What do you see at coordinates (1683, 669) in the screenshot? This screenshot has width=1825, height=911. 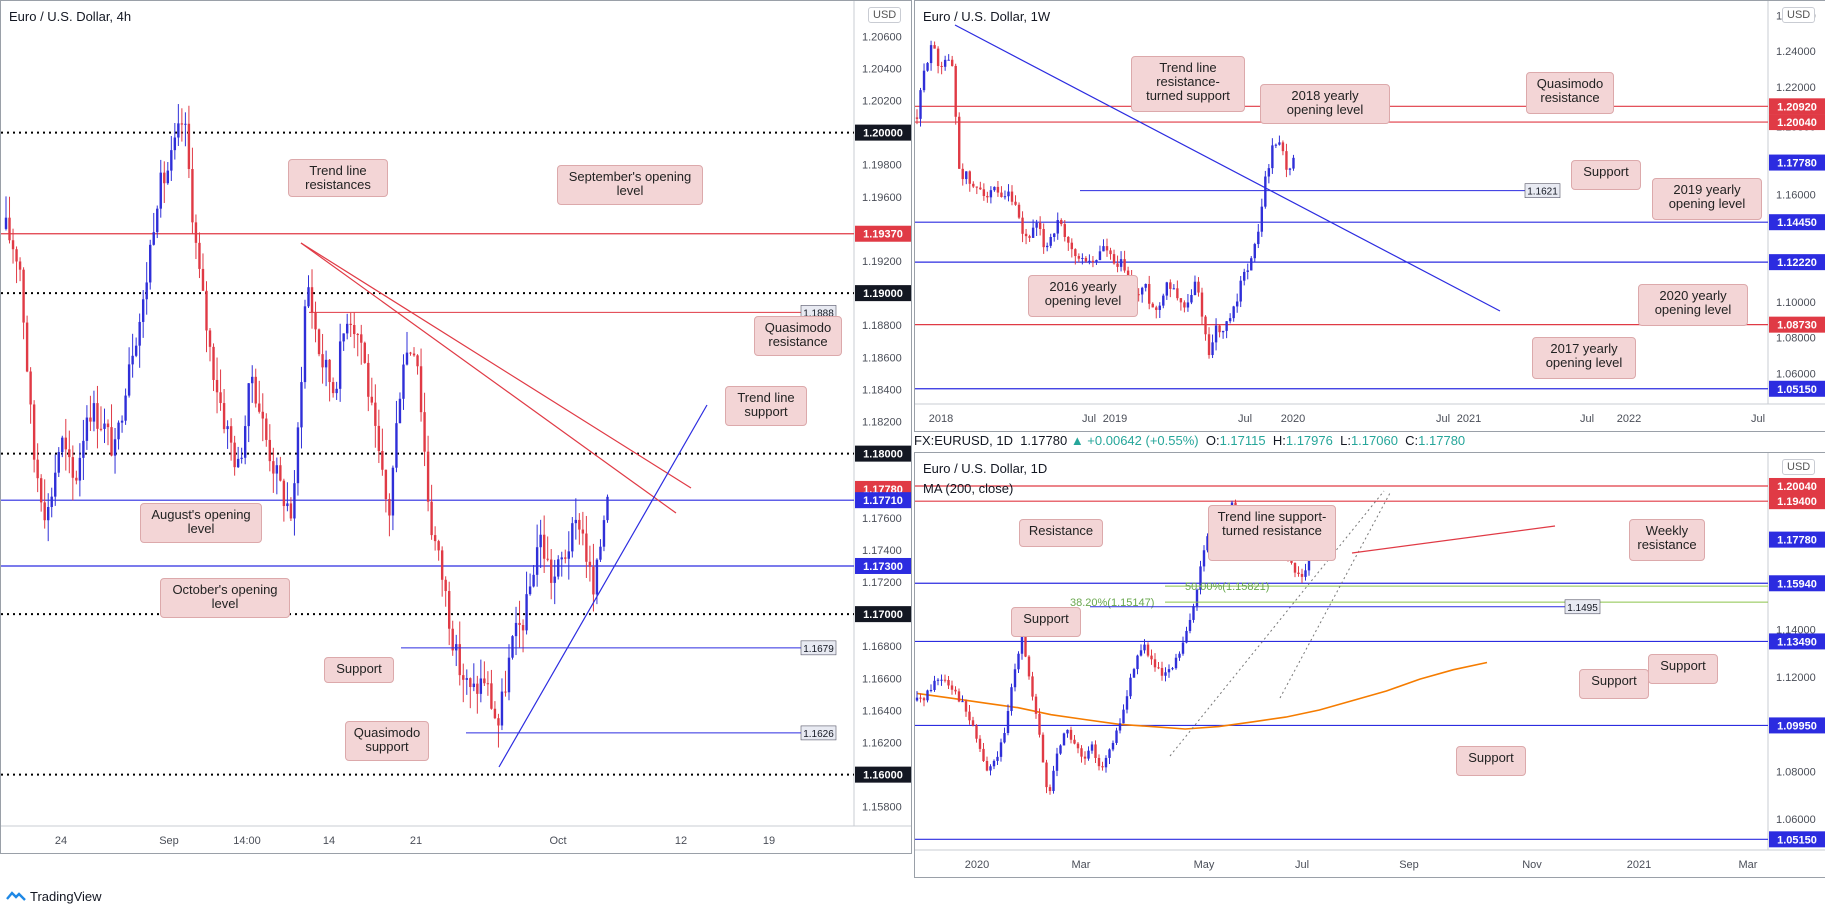 I see `callout-support-3: Support` at bounding box center [1683, 669].